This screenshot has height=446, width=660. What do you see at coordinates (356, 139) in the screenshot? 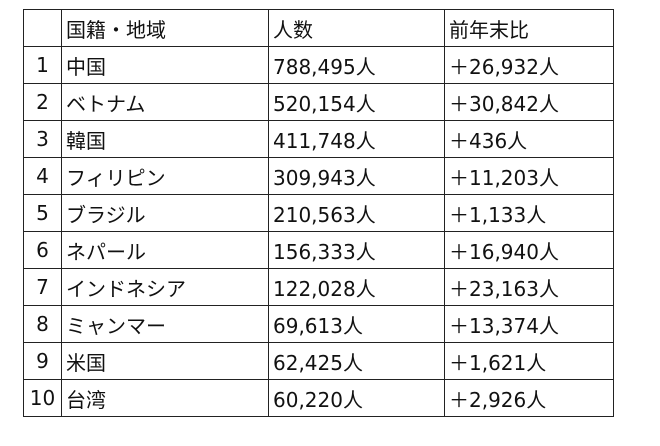
I see `count-cell: 411,748人` at bounding box center [356, 139].